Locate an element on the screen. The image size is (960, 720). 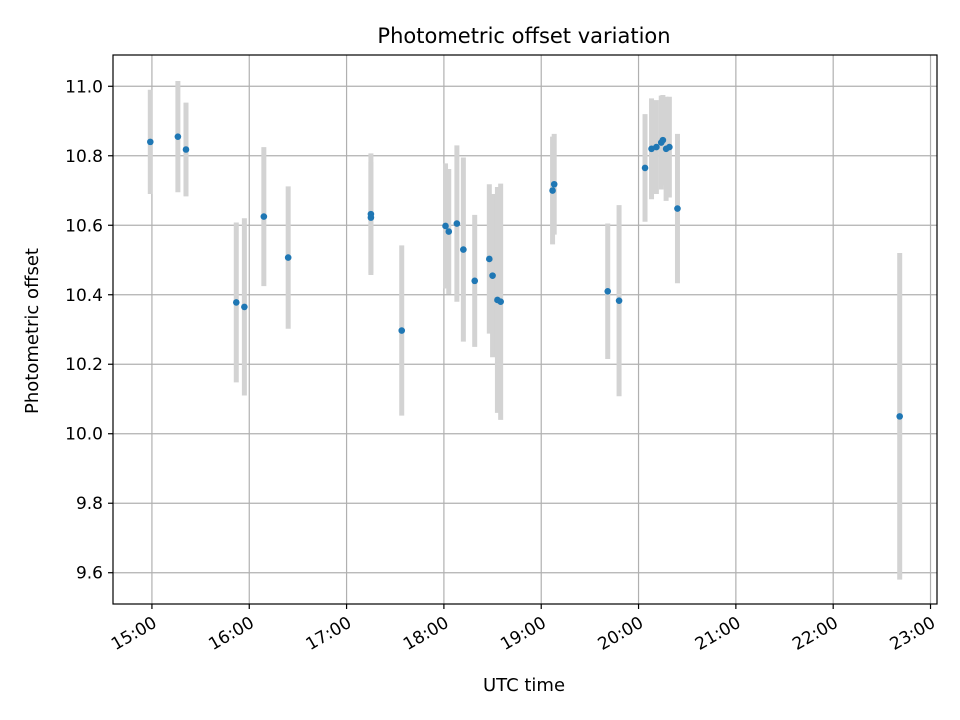
y-tick-label: 10.8 is located at coordinates (84, 157).